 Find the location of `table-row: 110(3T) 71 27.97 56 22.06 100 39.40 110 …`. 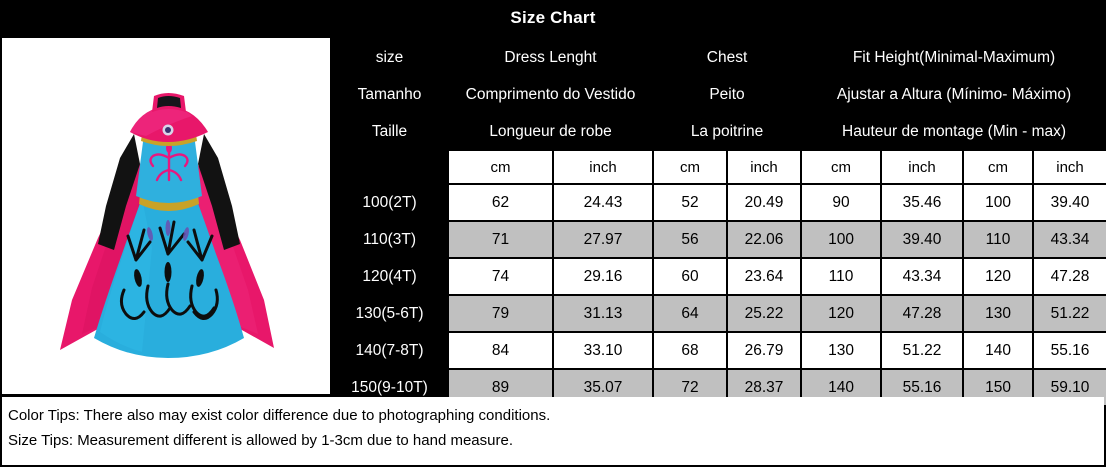

table-row: 110(3T) 71 27.97 56 22.06 100 39.40 110 … is located at coordinates (718, 239).